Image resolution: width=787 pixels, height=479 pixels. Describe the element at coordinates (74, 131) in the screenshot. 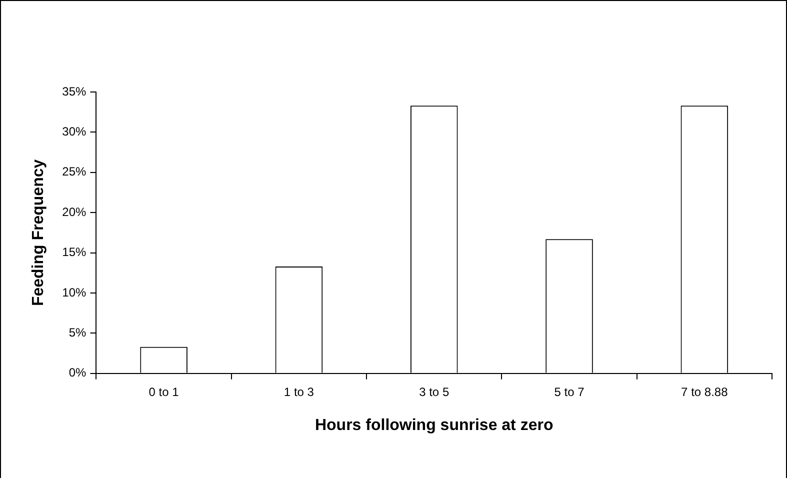

I see `y-tick-label: 30%` at that location.